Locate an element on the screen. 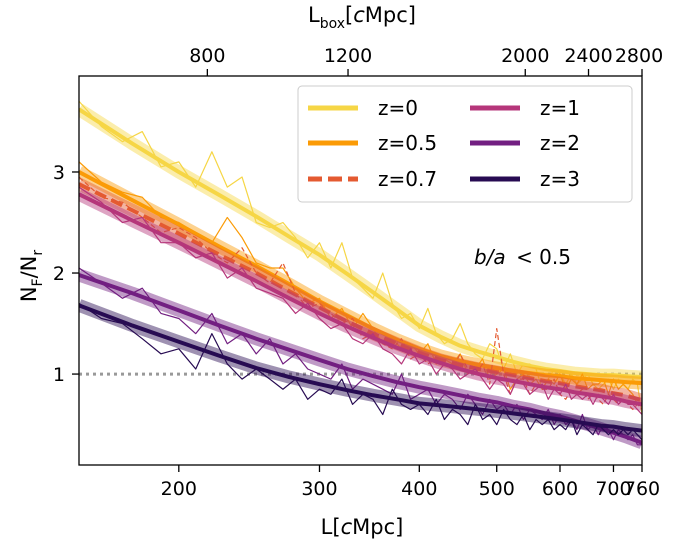 The image size is (683, 547). legend-items: z=0 z=0.5 z=0.7 z=1 z=2 z=3 is located at coordinates (444, 143).